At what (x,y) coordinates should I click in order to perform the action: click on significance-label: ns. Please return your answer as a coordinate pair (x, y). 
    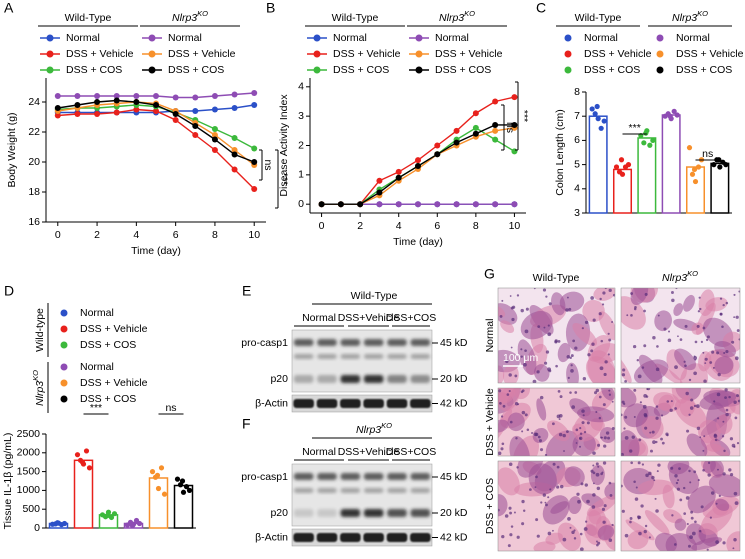
    Looking at the image, I should click on (170, 408).